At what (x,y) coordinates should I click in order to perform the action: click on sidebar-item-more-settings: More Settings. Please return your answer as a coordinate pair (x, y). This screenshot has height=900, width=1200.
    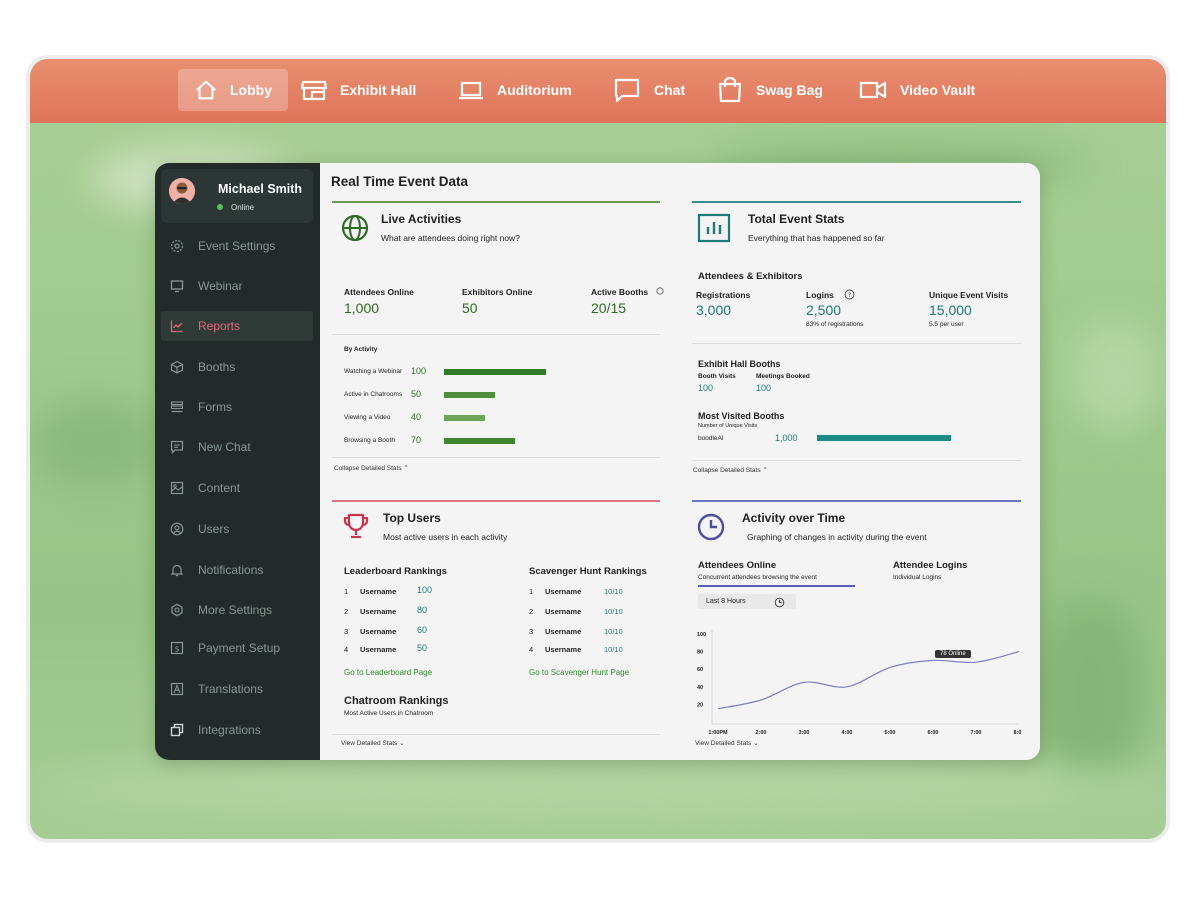
    Looking at the image, I should click on (237, 610).